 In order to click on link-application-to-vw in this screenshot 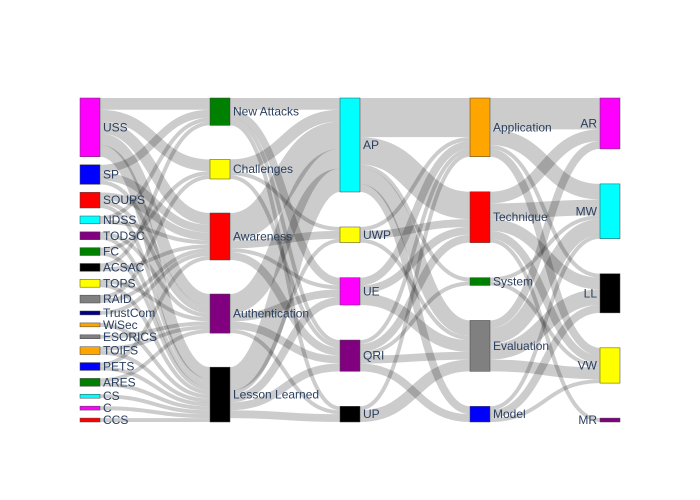, I will do `click(545, 252)`.